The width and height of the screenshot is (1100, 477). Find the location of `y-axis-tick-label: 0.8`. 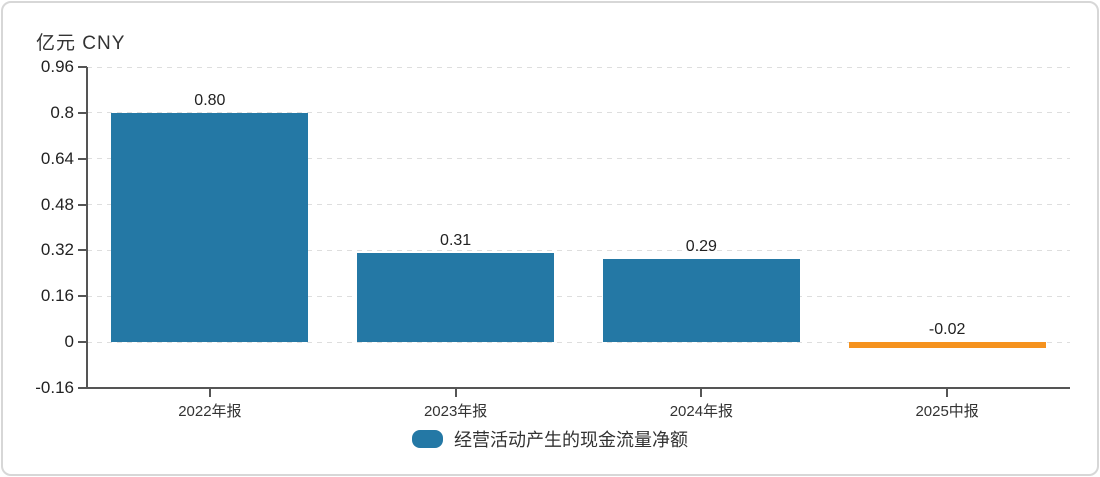

y-axis-tick-label: 0.8 is located at coordinates (62, 112).